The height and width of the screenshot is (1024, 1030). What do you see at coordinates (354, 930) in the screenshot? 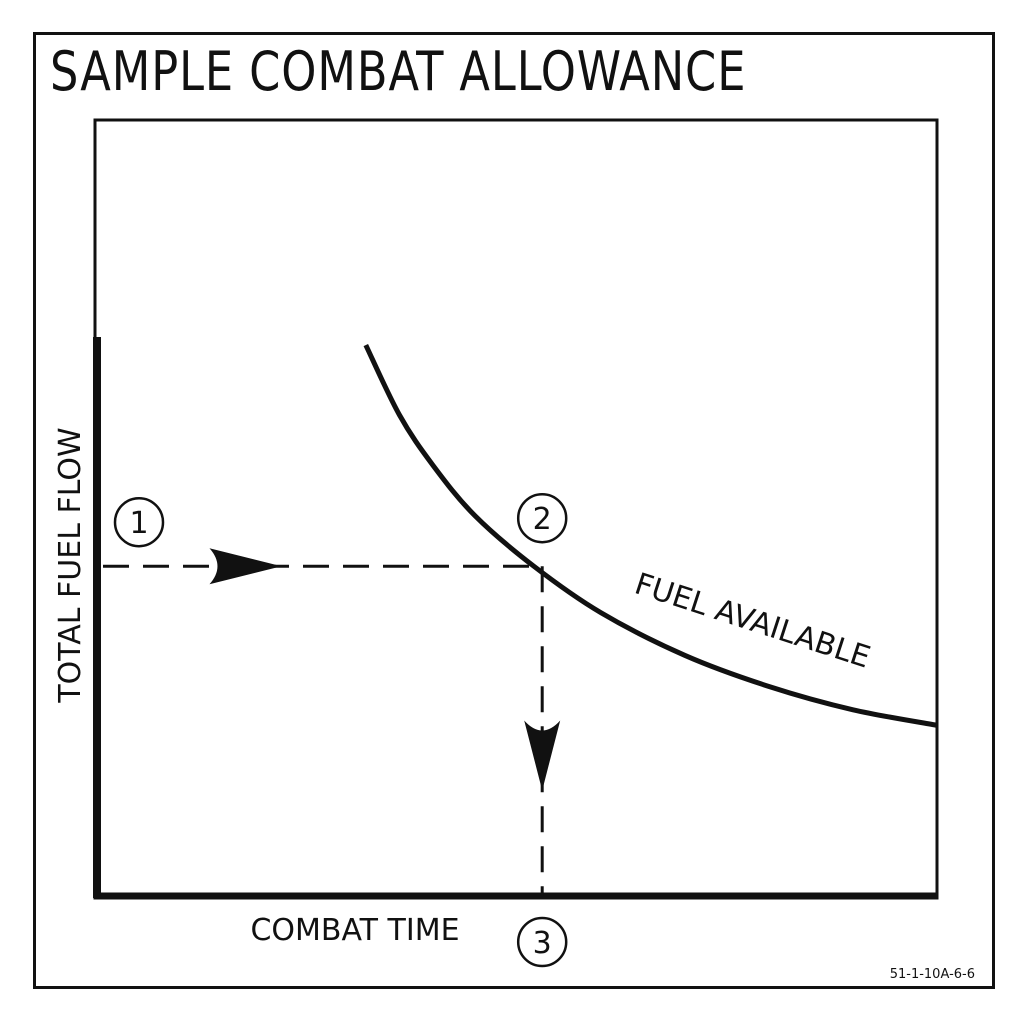
I see `x-axis-label: COMBAT TIME` at bounding box center [354, 930].